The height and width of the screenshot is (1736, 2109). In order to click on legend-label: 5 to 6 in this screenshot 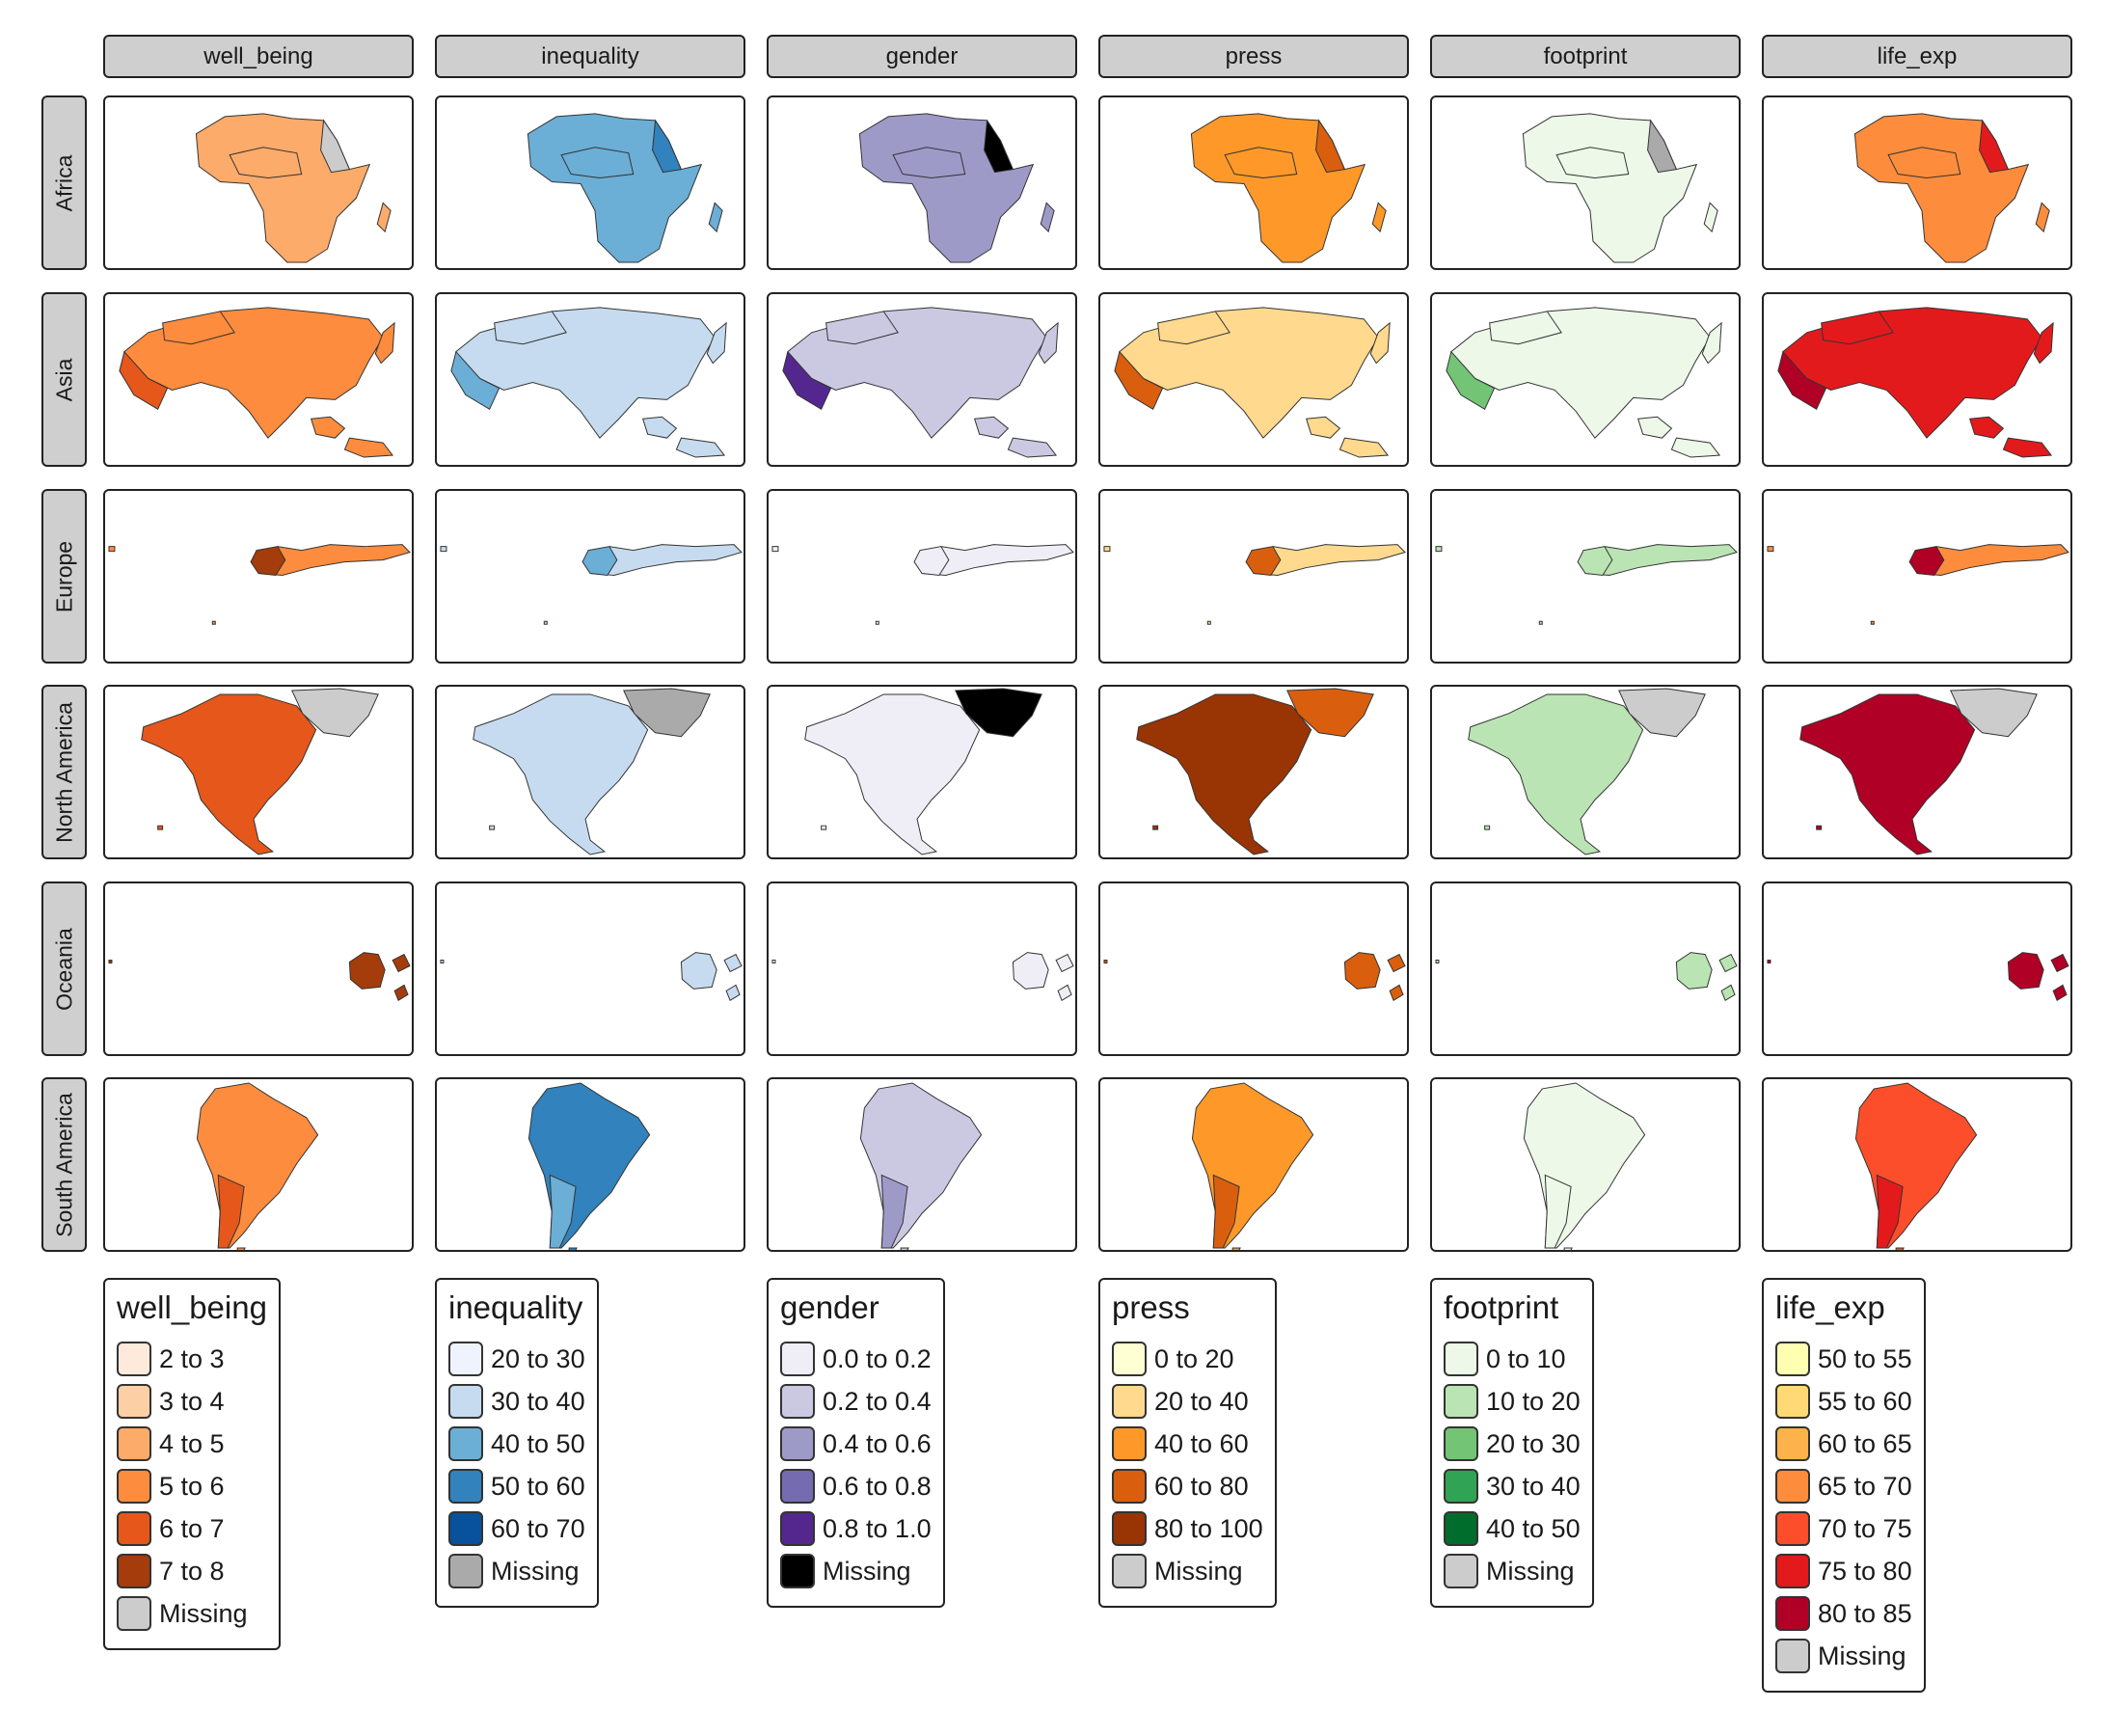, I will do `click(192, 1486)`.